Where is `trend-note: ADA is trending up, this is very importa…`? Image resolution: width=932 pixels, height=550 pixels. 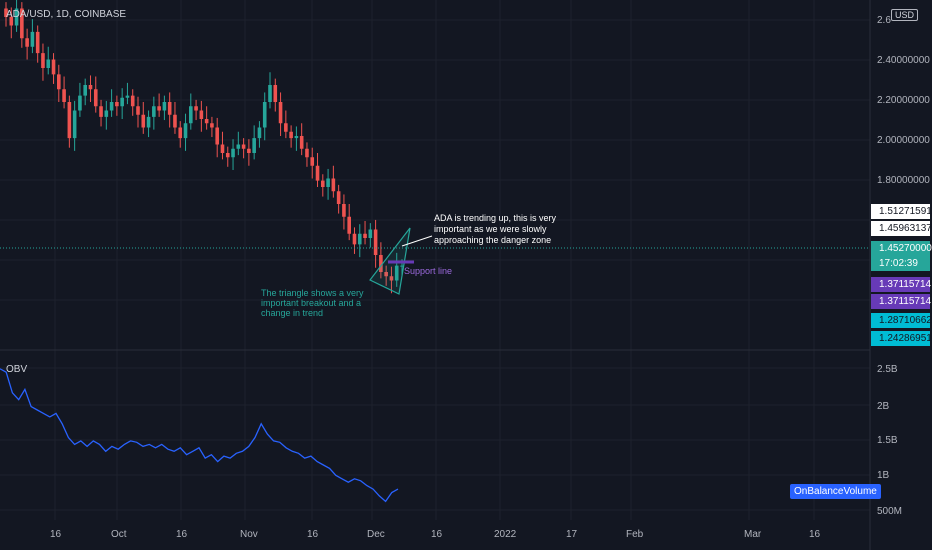
trend-note: ADA is trending up, this is very importa… is located at coordinates (495, 229).